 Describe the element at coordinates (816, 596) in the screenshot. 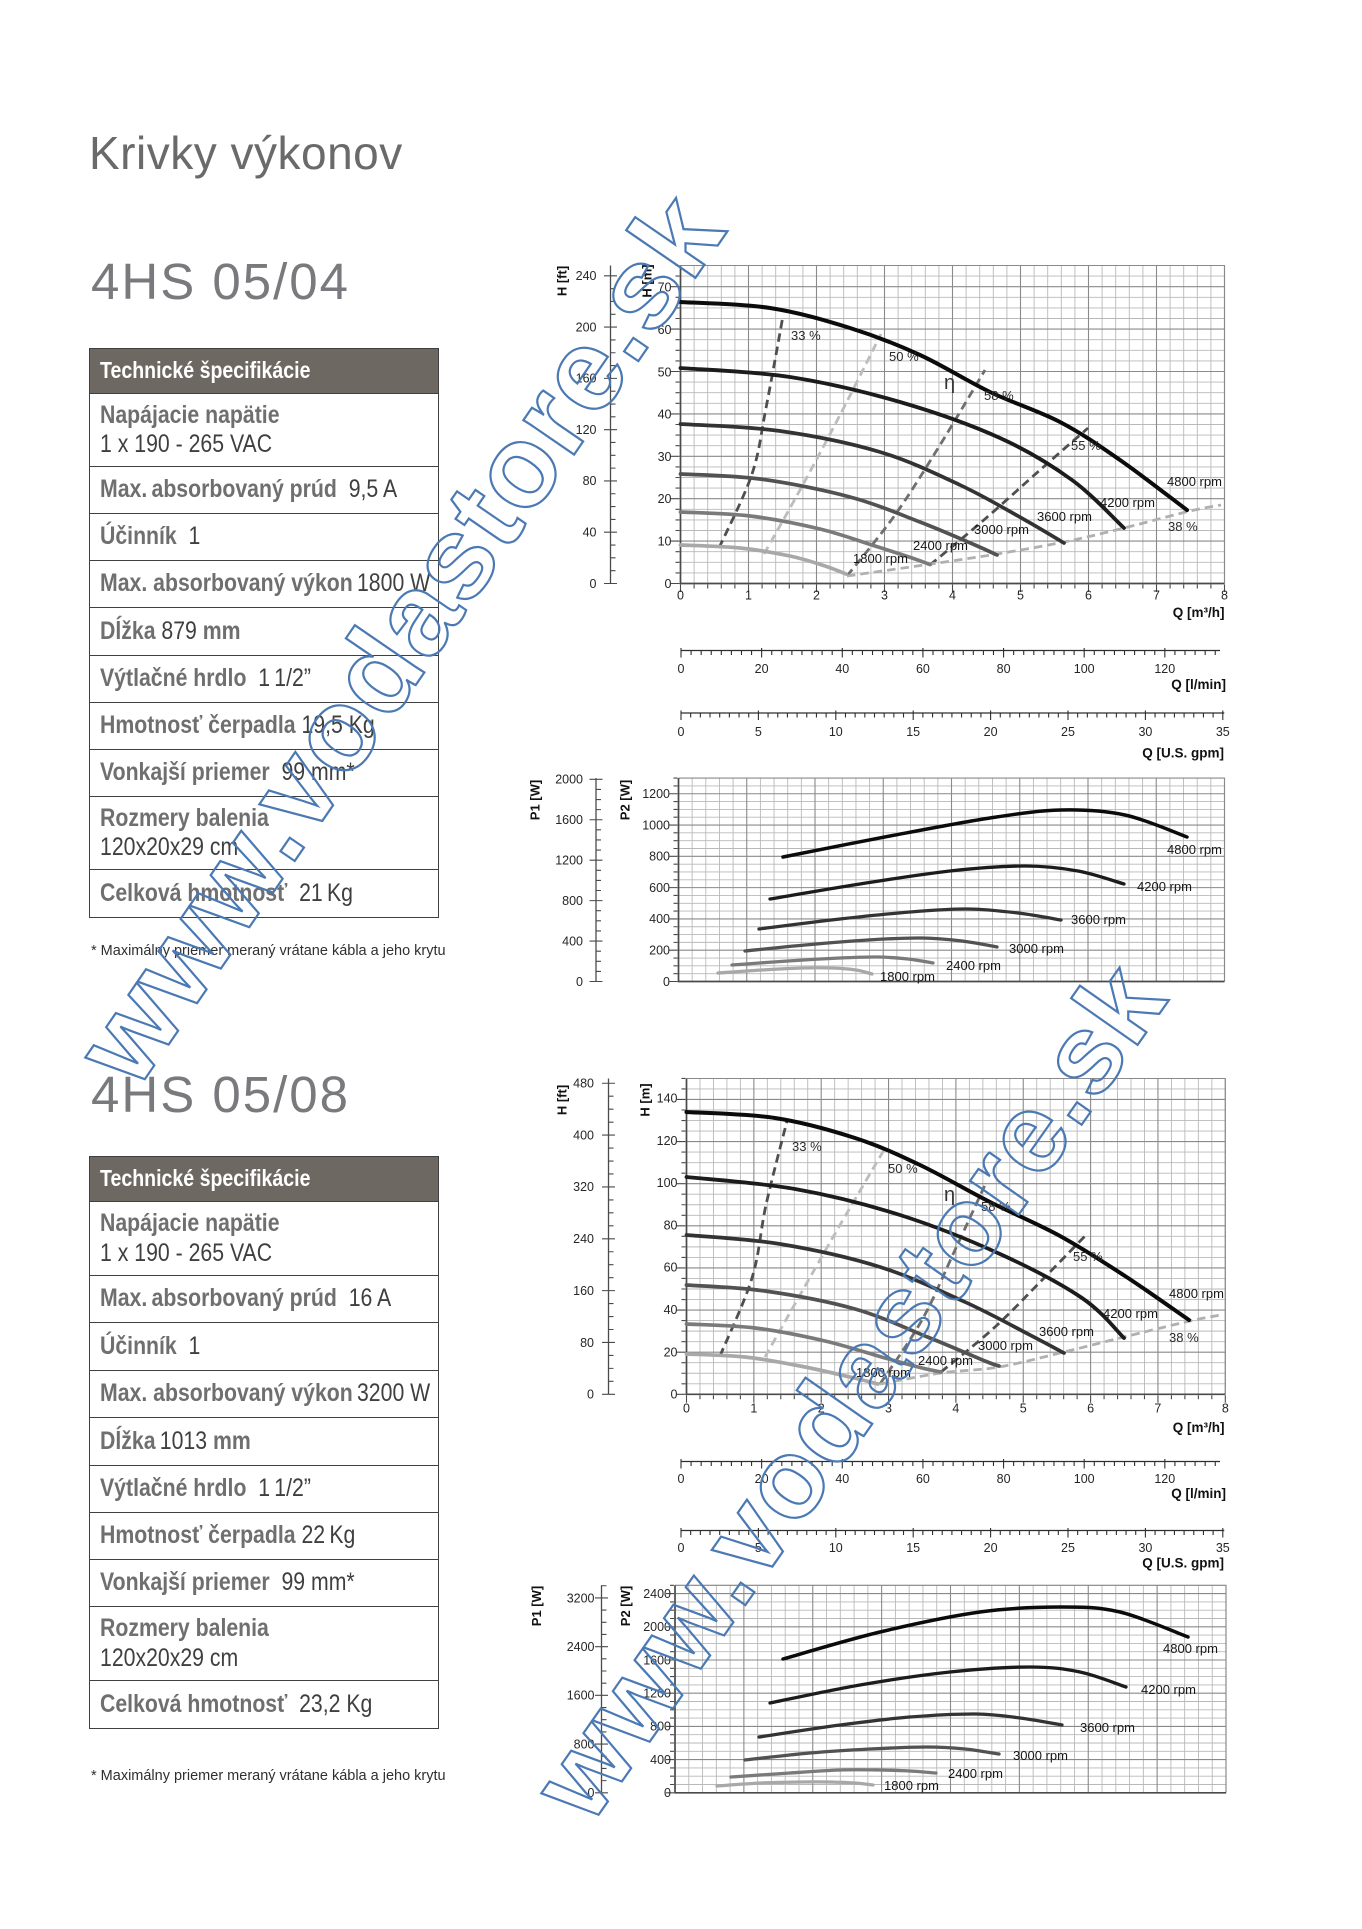

I see `svg-text: 2` at that location.